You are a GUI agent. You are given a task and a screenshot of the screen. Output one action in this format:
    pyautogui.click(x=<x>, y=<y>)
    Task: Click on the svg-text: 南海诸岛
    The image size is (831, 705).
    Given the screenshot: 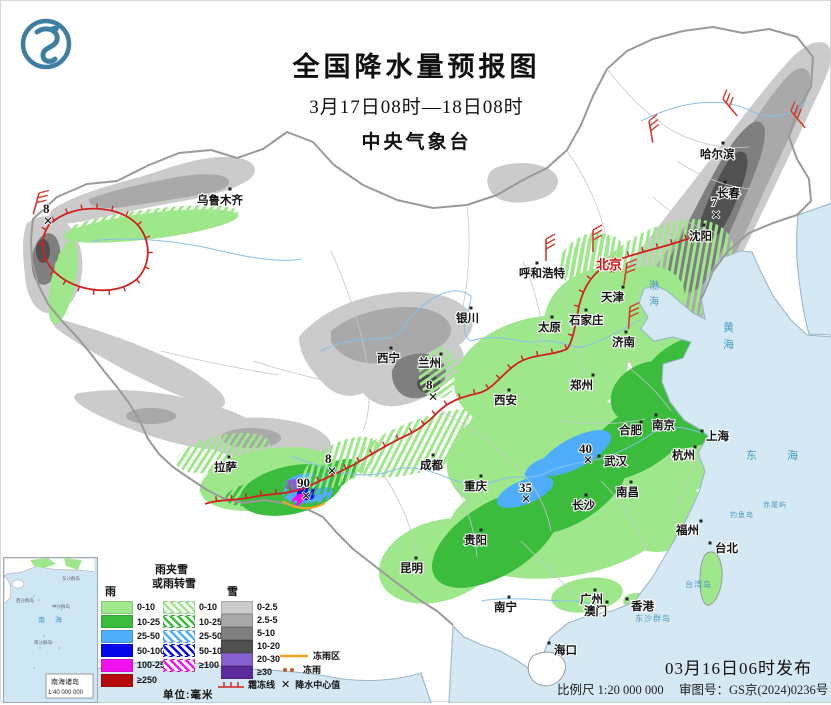 What is the action you would take?
    pyautogui.click(x=65, y=681)
    